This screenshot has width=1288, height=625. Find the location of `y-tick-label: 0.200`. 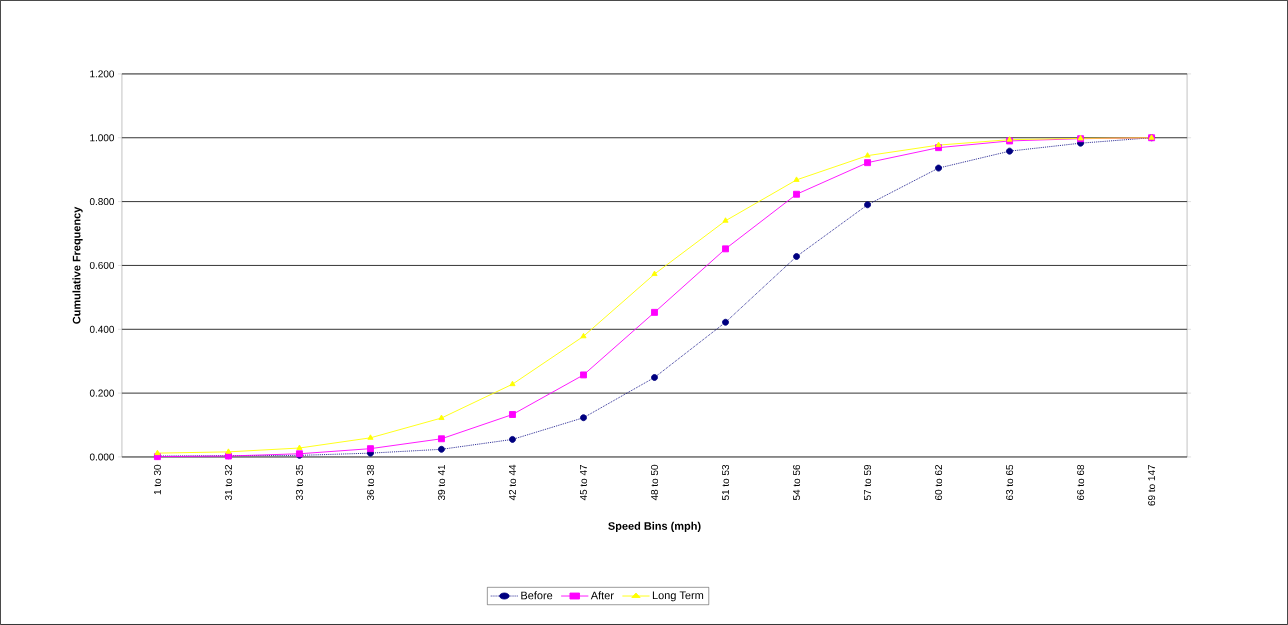

y-tick-label: 0.200 is located at coordinates (102, 393).